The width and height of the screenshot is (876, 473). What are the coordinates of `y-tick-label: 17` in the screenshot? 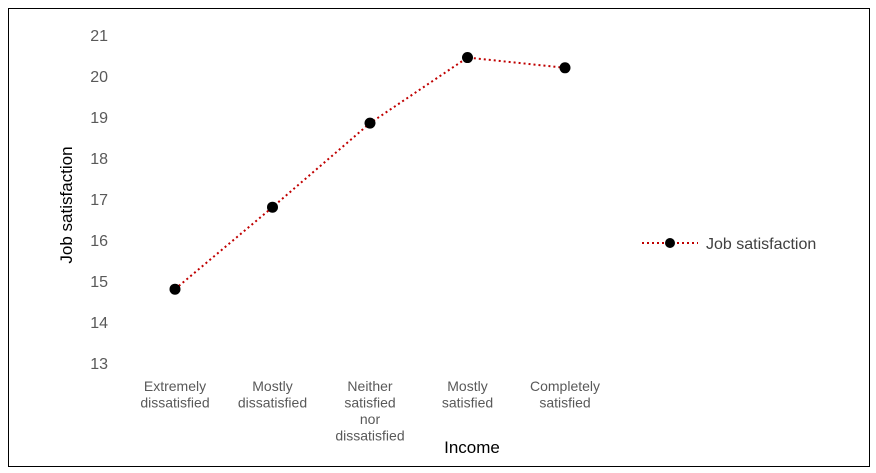 It's located at (99, 200).